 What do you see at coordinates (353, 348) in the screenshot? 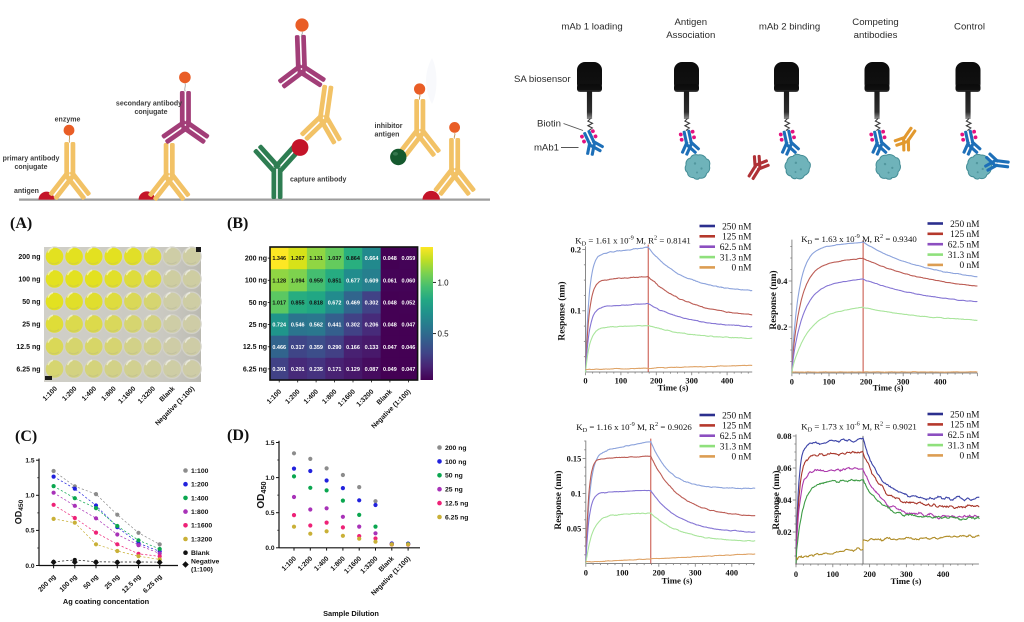
I see `svg-text: 0.166` at bounding box center [353, 348].